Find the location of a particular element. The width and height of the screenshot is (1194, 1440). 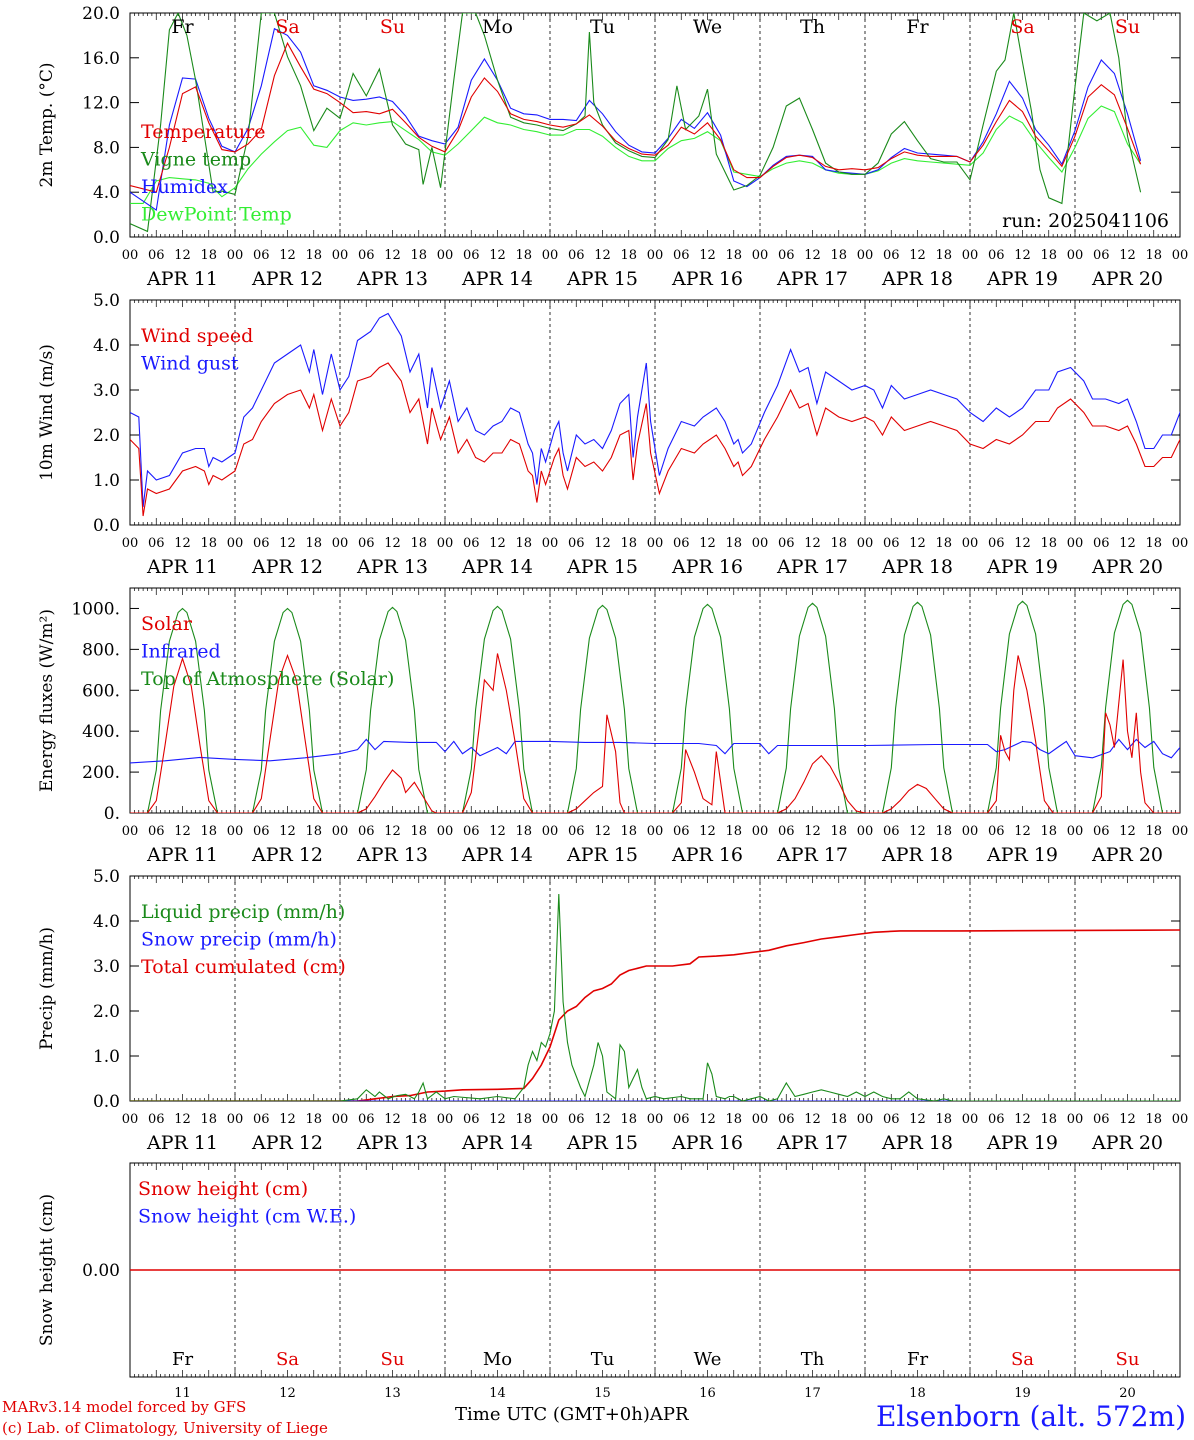

day-number-label: 19 is located at coordinates (1022, 1393).